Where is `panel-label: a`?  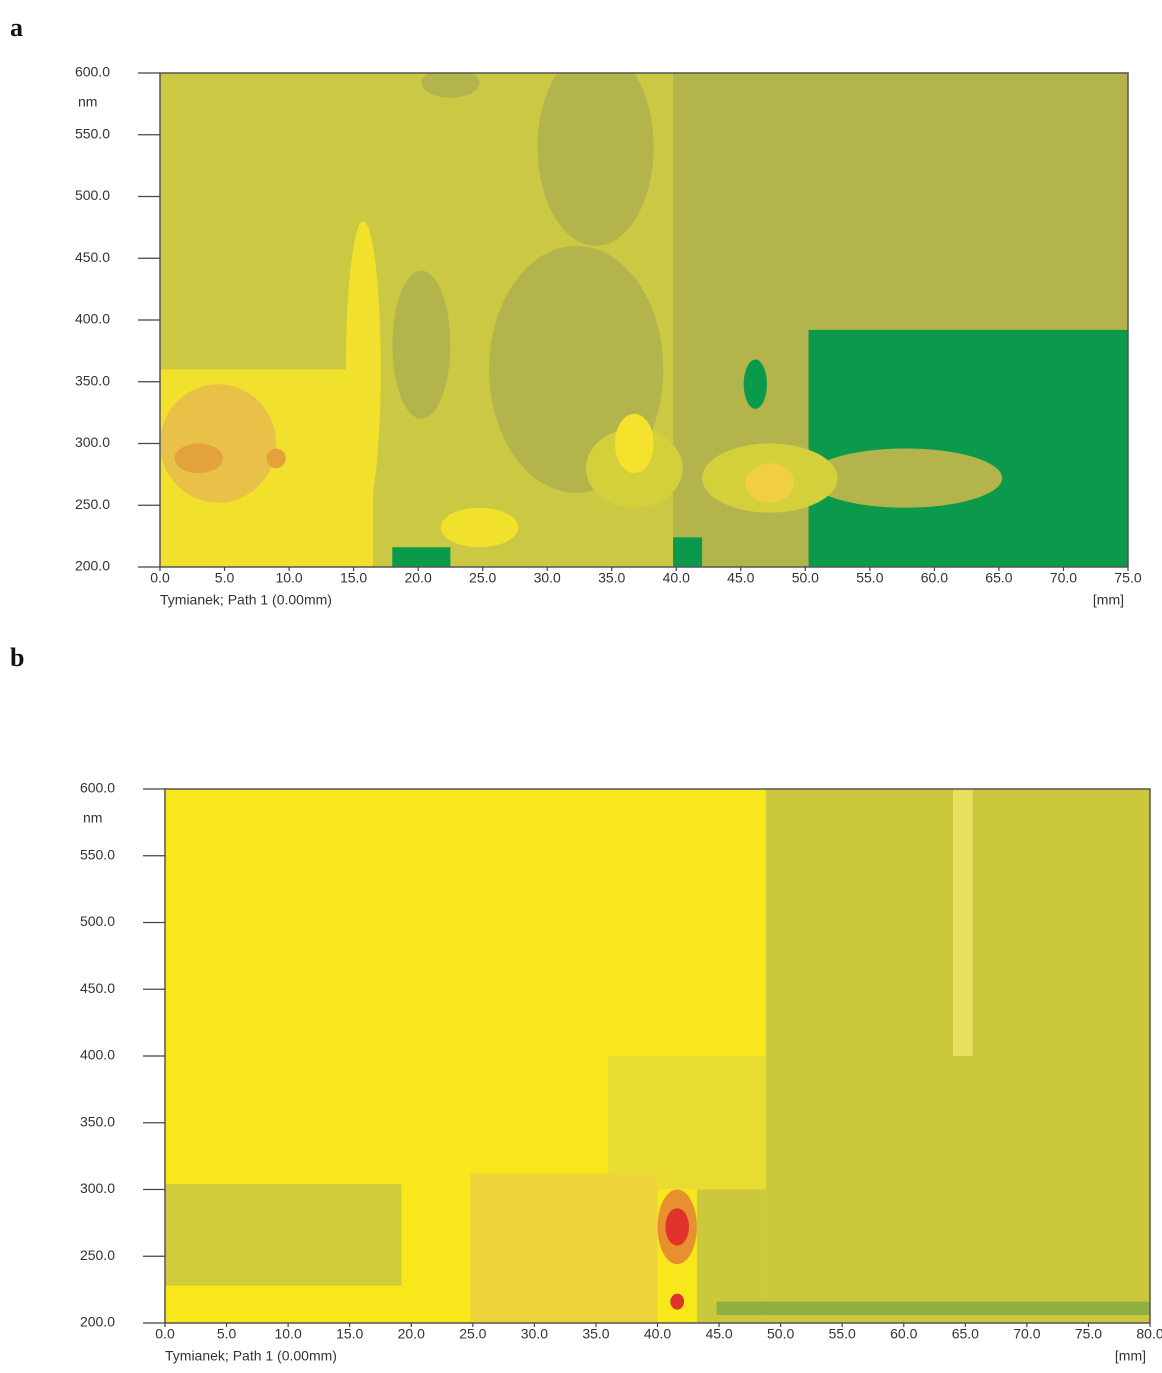
panel-label: a is located at coordinates (16, 27).